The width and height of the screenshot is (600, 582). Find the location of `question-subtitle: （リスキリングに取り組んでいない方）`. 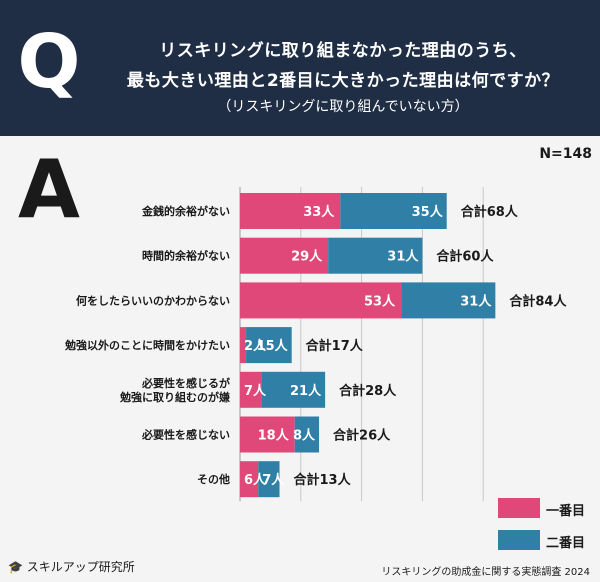

question-subtitle: （リスキリングに取り組んでいない方） is located at coordinates (343, 107).